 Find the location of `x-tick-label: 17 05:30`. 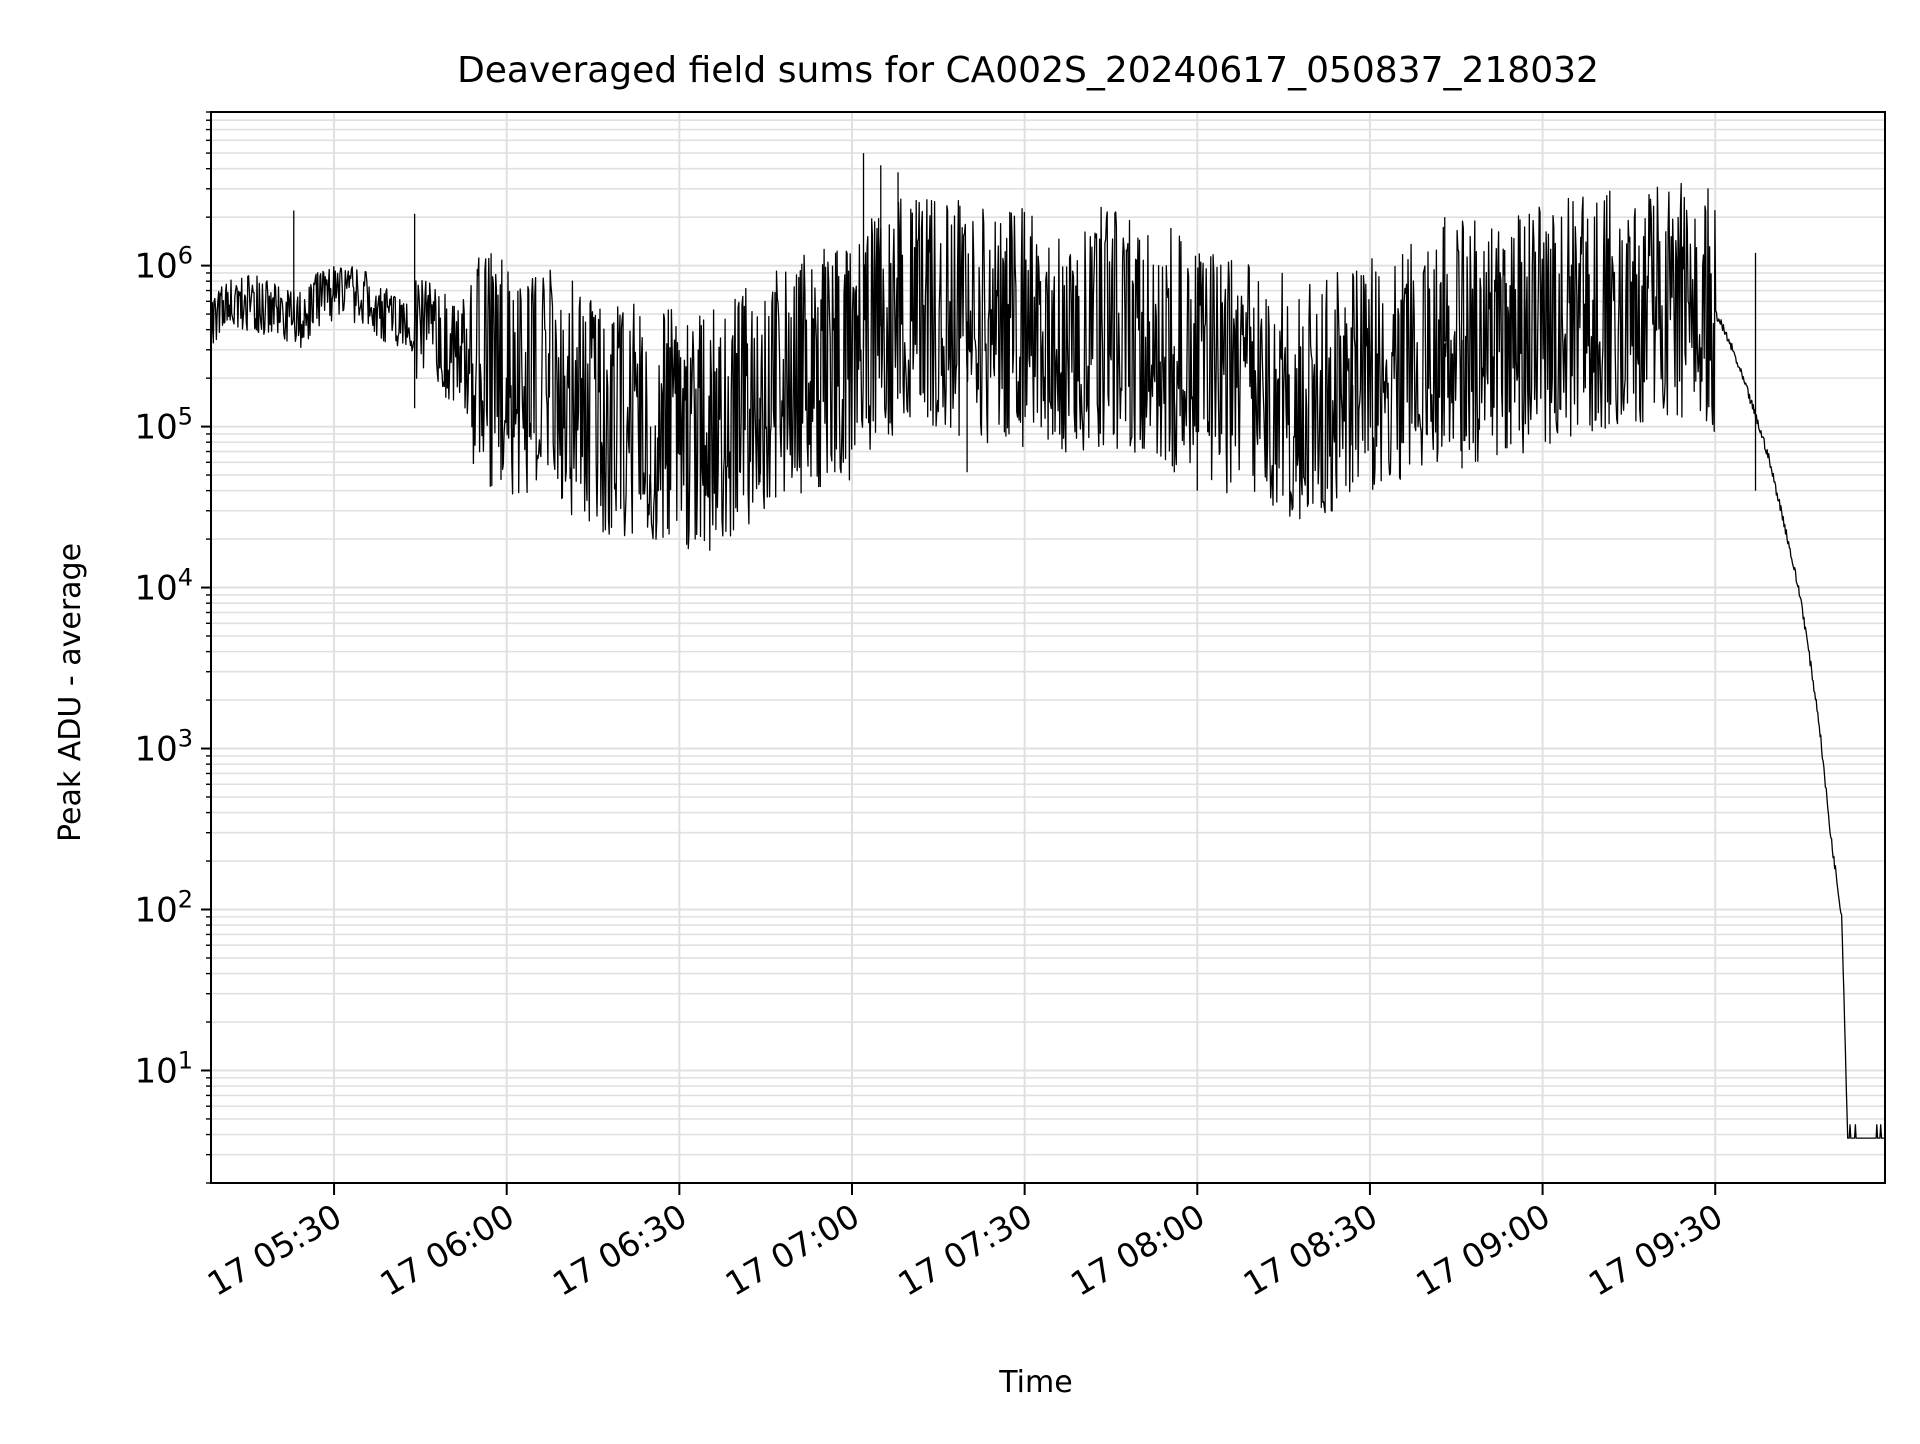

x-tick-label: 17 05:30 is located at coordinates (274, 1250).